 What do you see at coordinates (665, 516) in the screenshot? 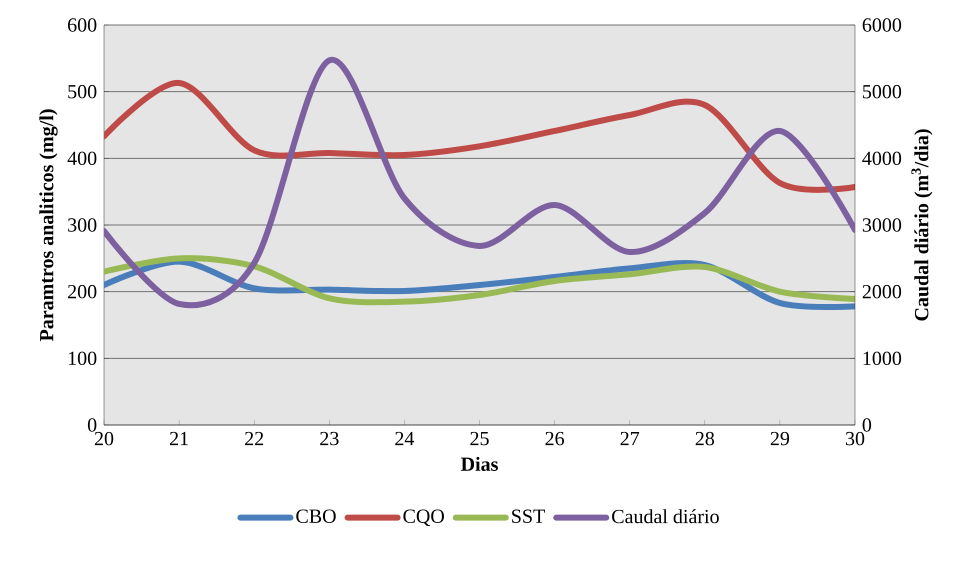
I see `legend-label: Caudal diário` at bounding box center [665, 516].